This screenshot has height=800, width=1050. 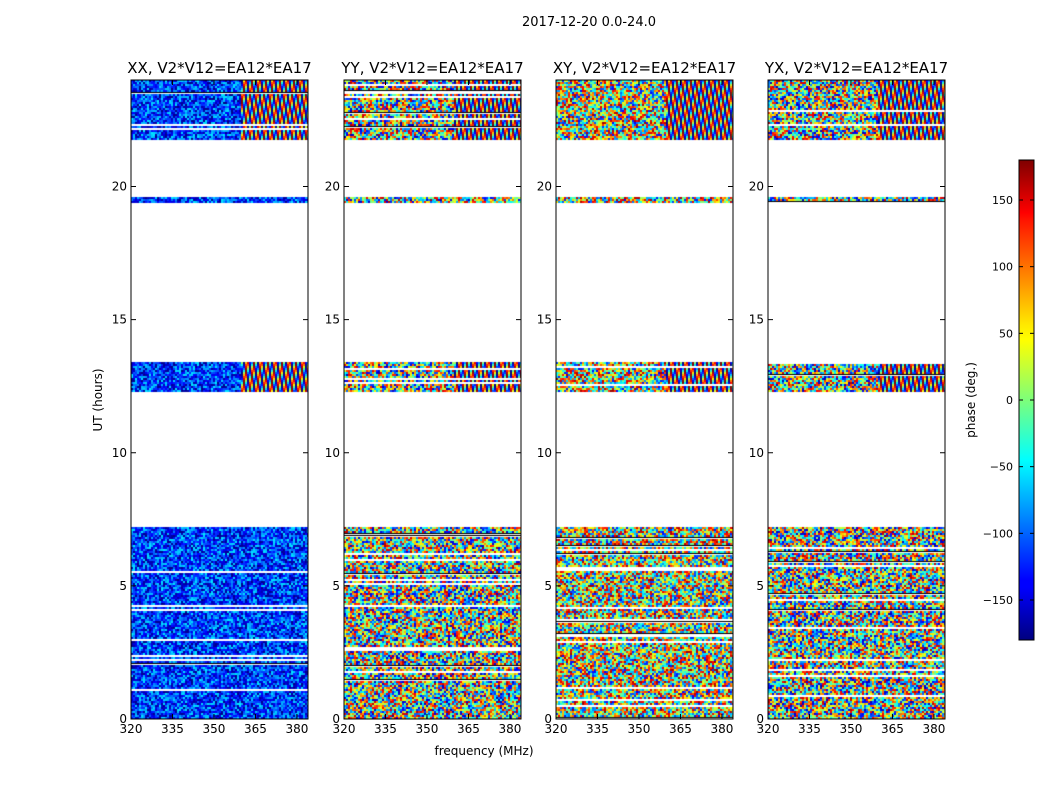 I want to click on heatmap-image-yy, so click(x=432, y=399).